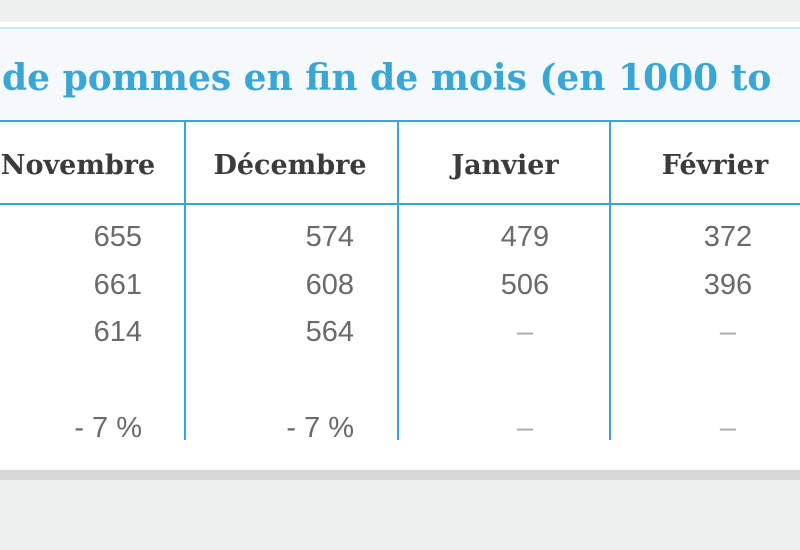  I want to click on column-header: Février, so click(715, 165).